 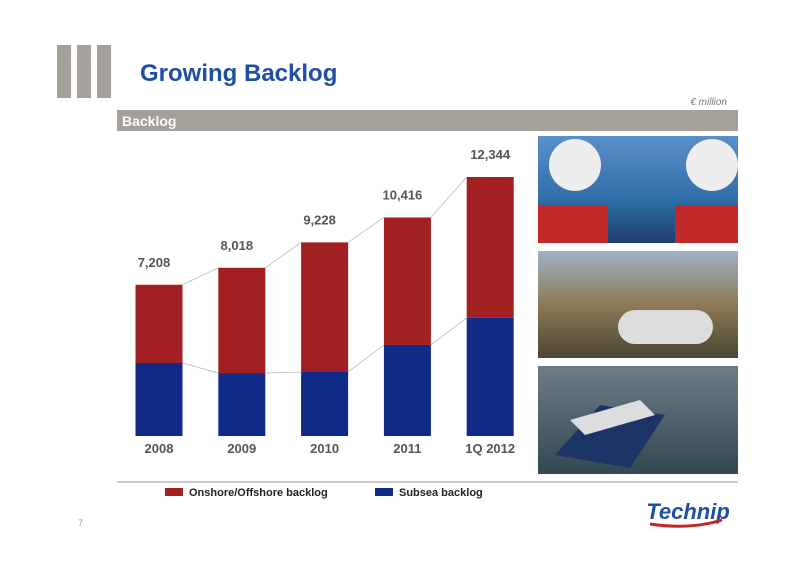 What do you see at coordinates (686, 523) in the screenshot?
I see `logo-swoosh` at bounding box center [686, 523].